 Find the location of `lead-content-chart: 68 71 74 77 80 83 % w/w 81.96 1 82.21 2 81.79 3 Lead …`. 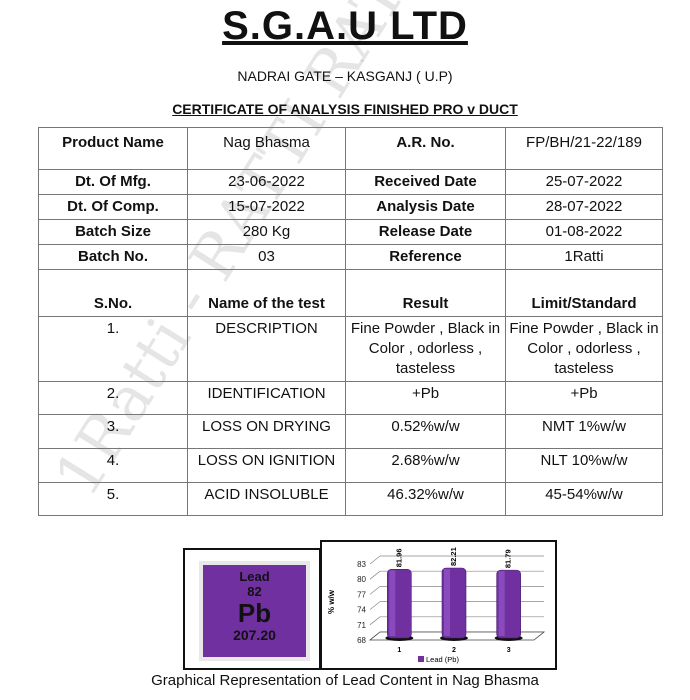

lead-content-chart: 68 71 74 77 80 83 % w/w 81.96 1 82.21 2 81.79 3 Lead … is located at coordinates (438, 605).